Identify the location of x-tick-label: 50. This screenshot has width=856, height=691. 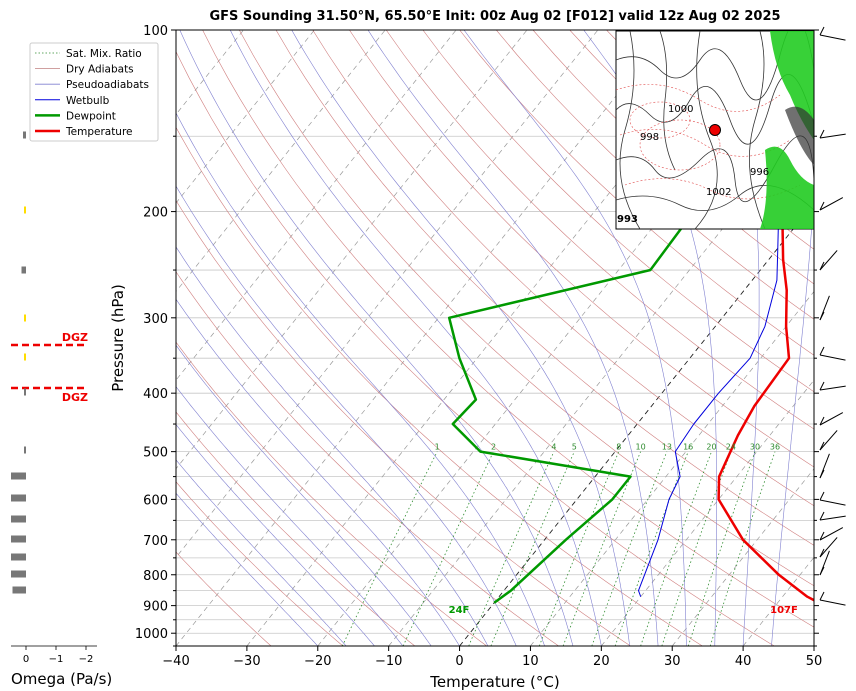
(814, 661).